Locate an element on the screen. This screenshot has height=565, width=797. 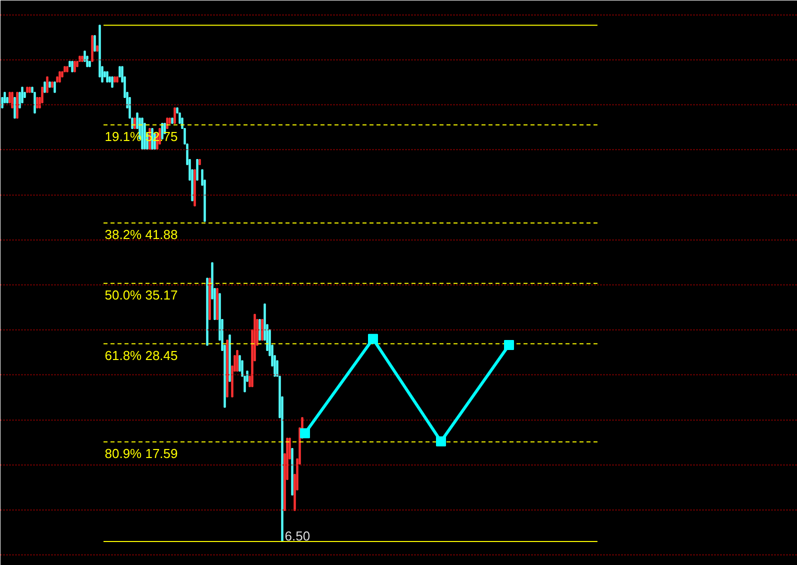
annotation: 50.0% 35.17 is located at coordinates (141, 294).